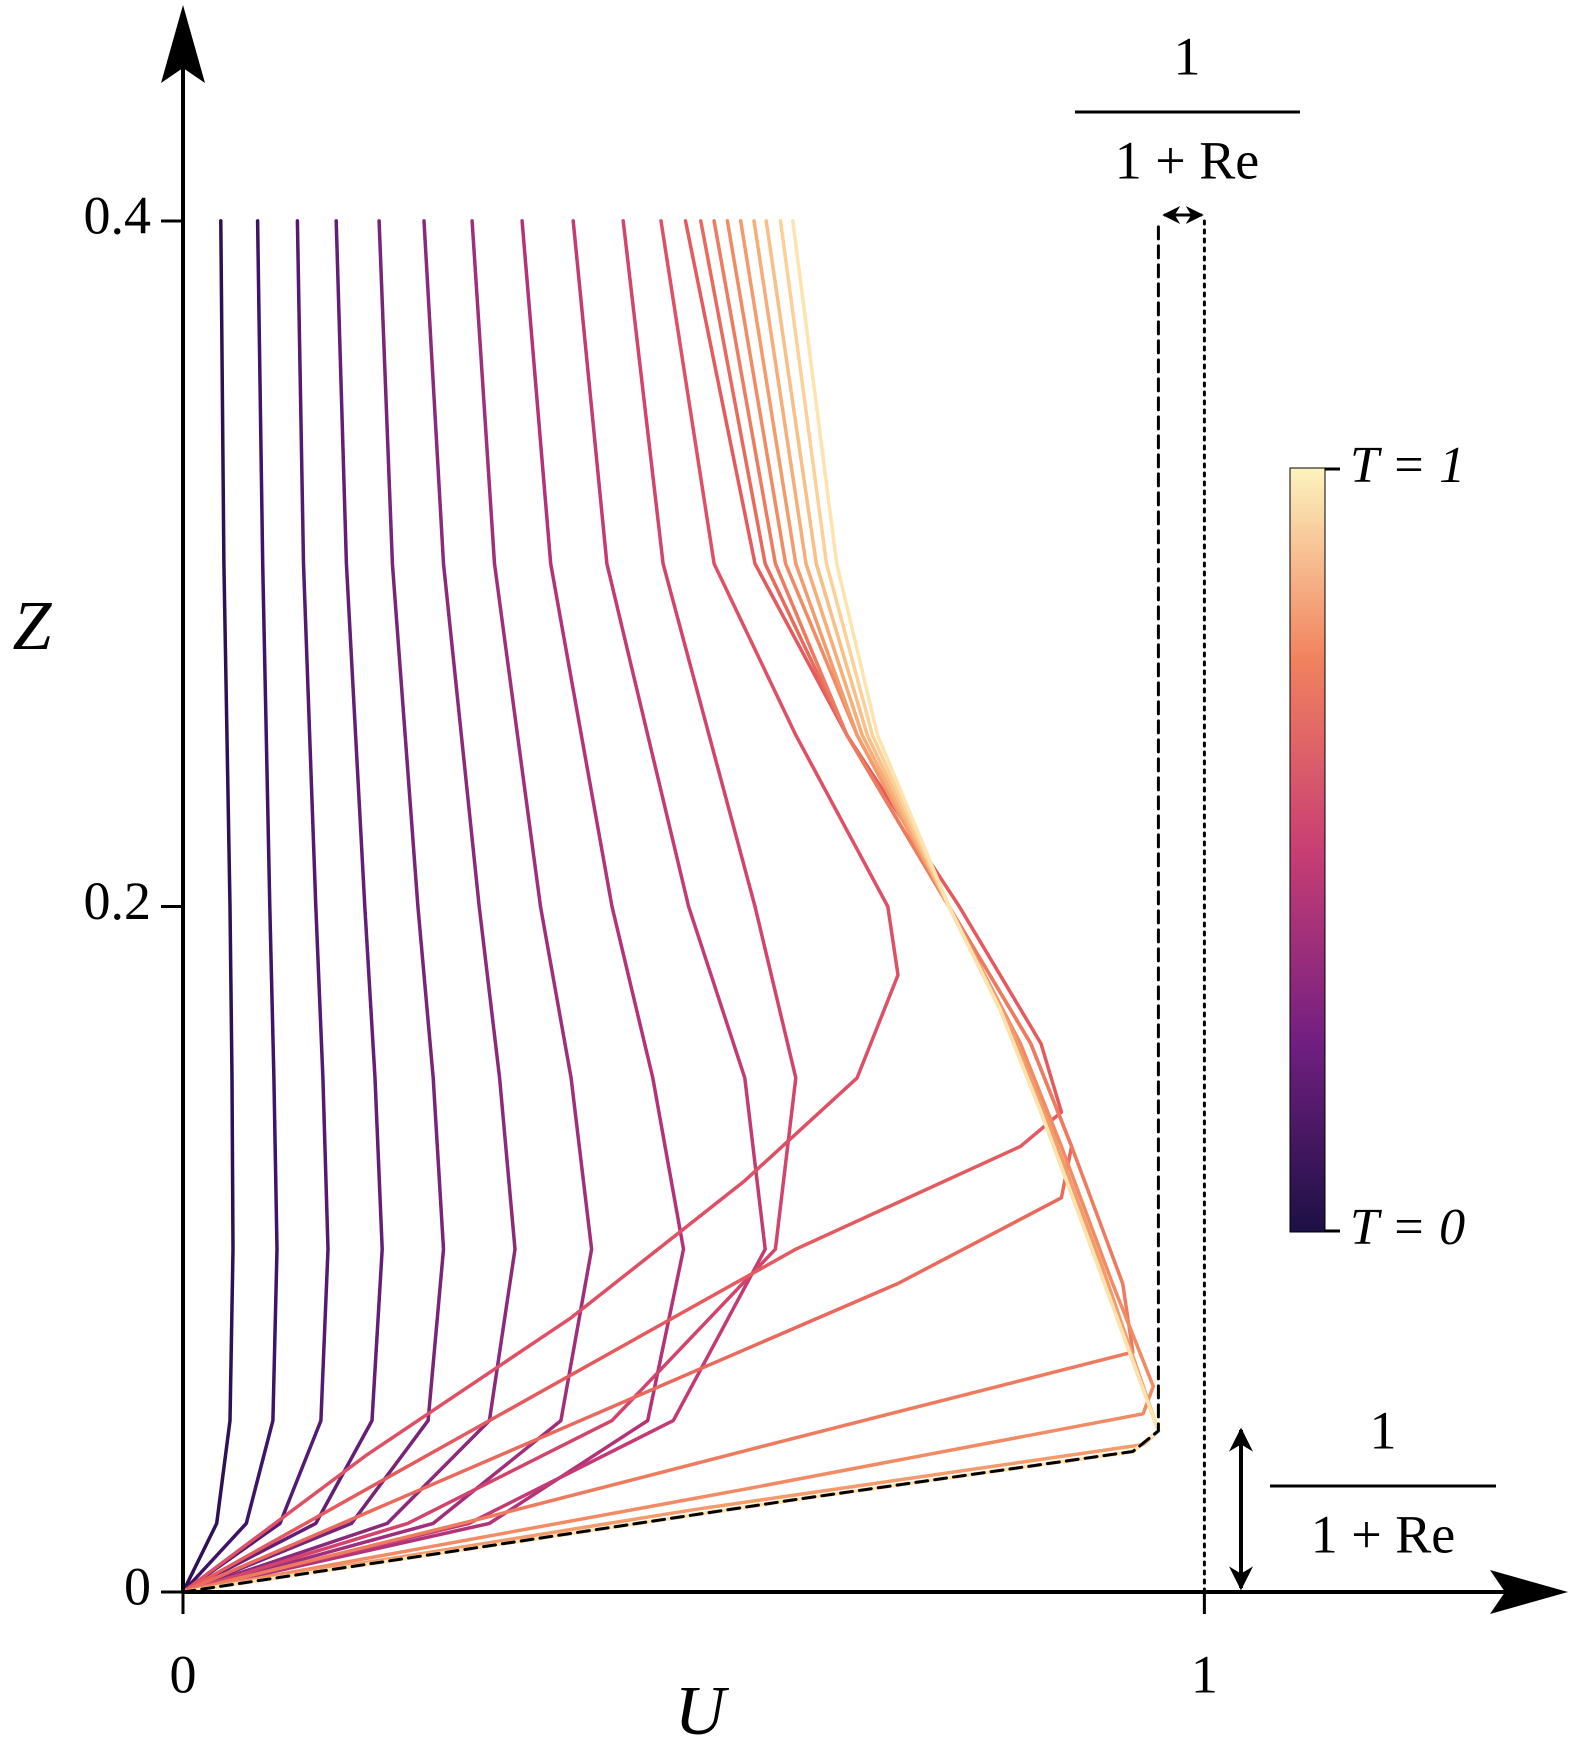 Image resolution: width=1573 pixels, height=1760 pixels. I want to click on colorbar, so click(1307, 850).